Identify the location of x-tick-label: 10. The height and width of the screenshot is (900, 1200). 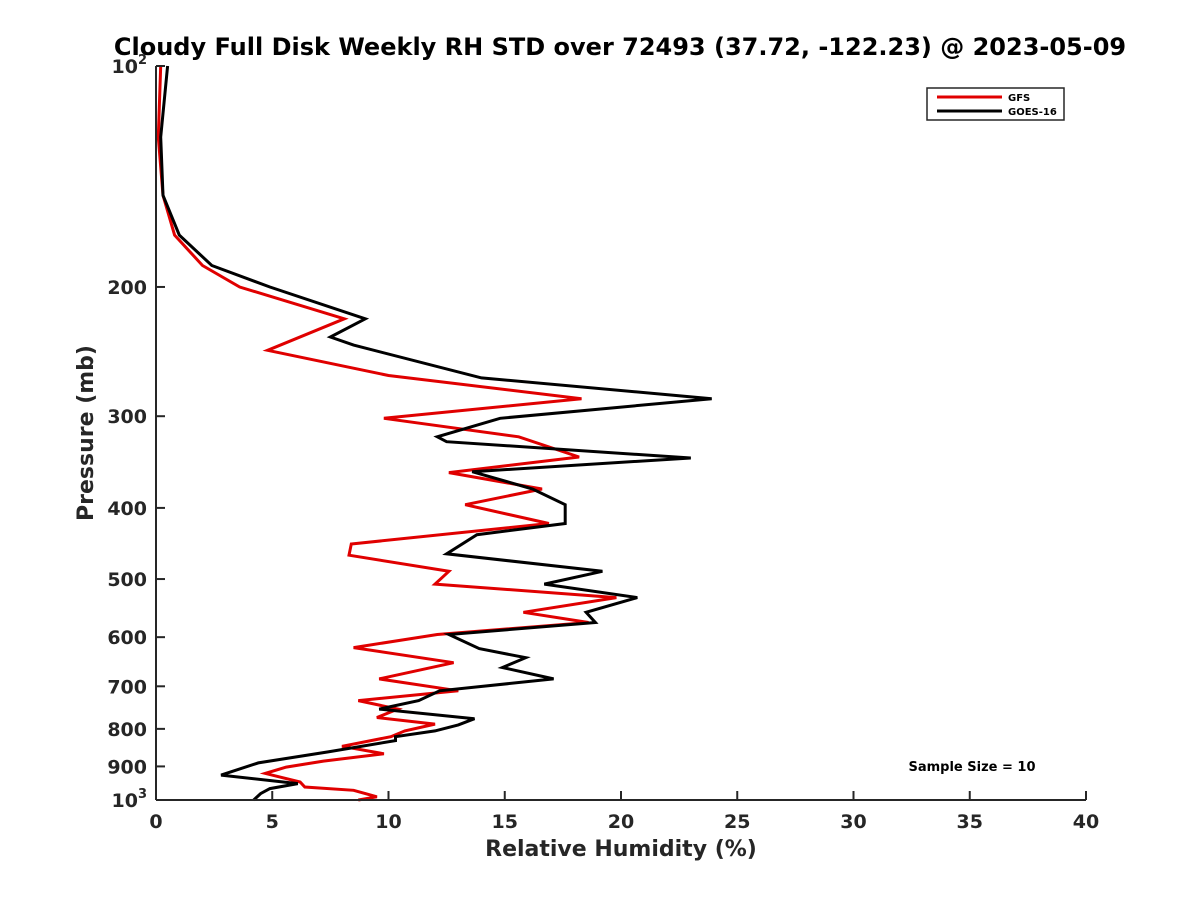
(388, 822).